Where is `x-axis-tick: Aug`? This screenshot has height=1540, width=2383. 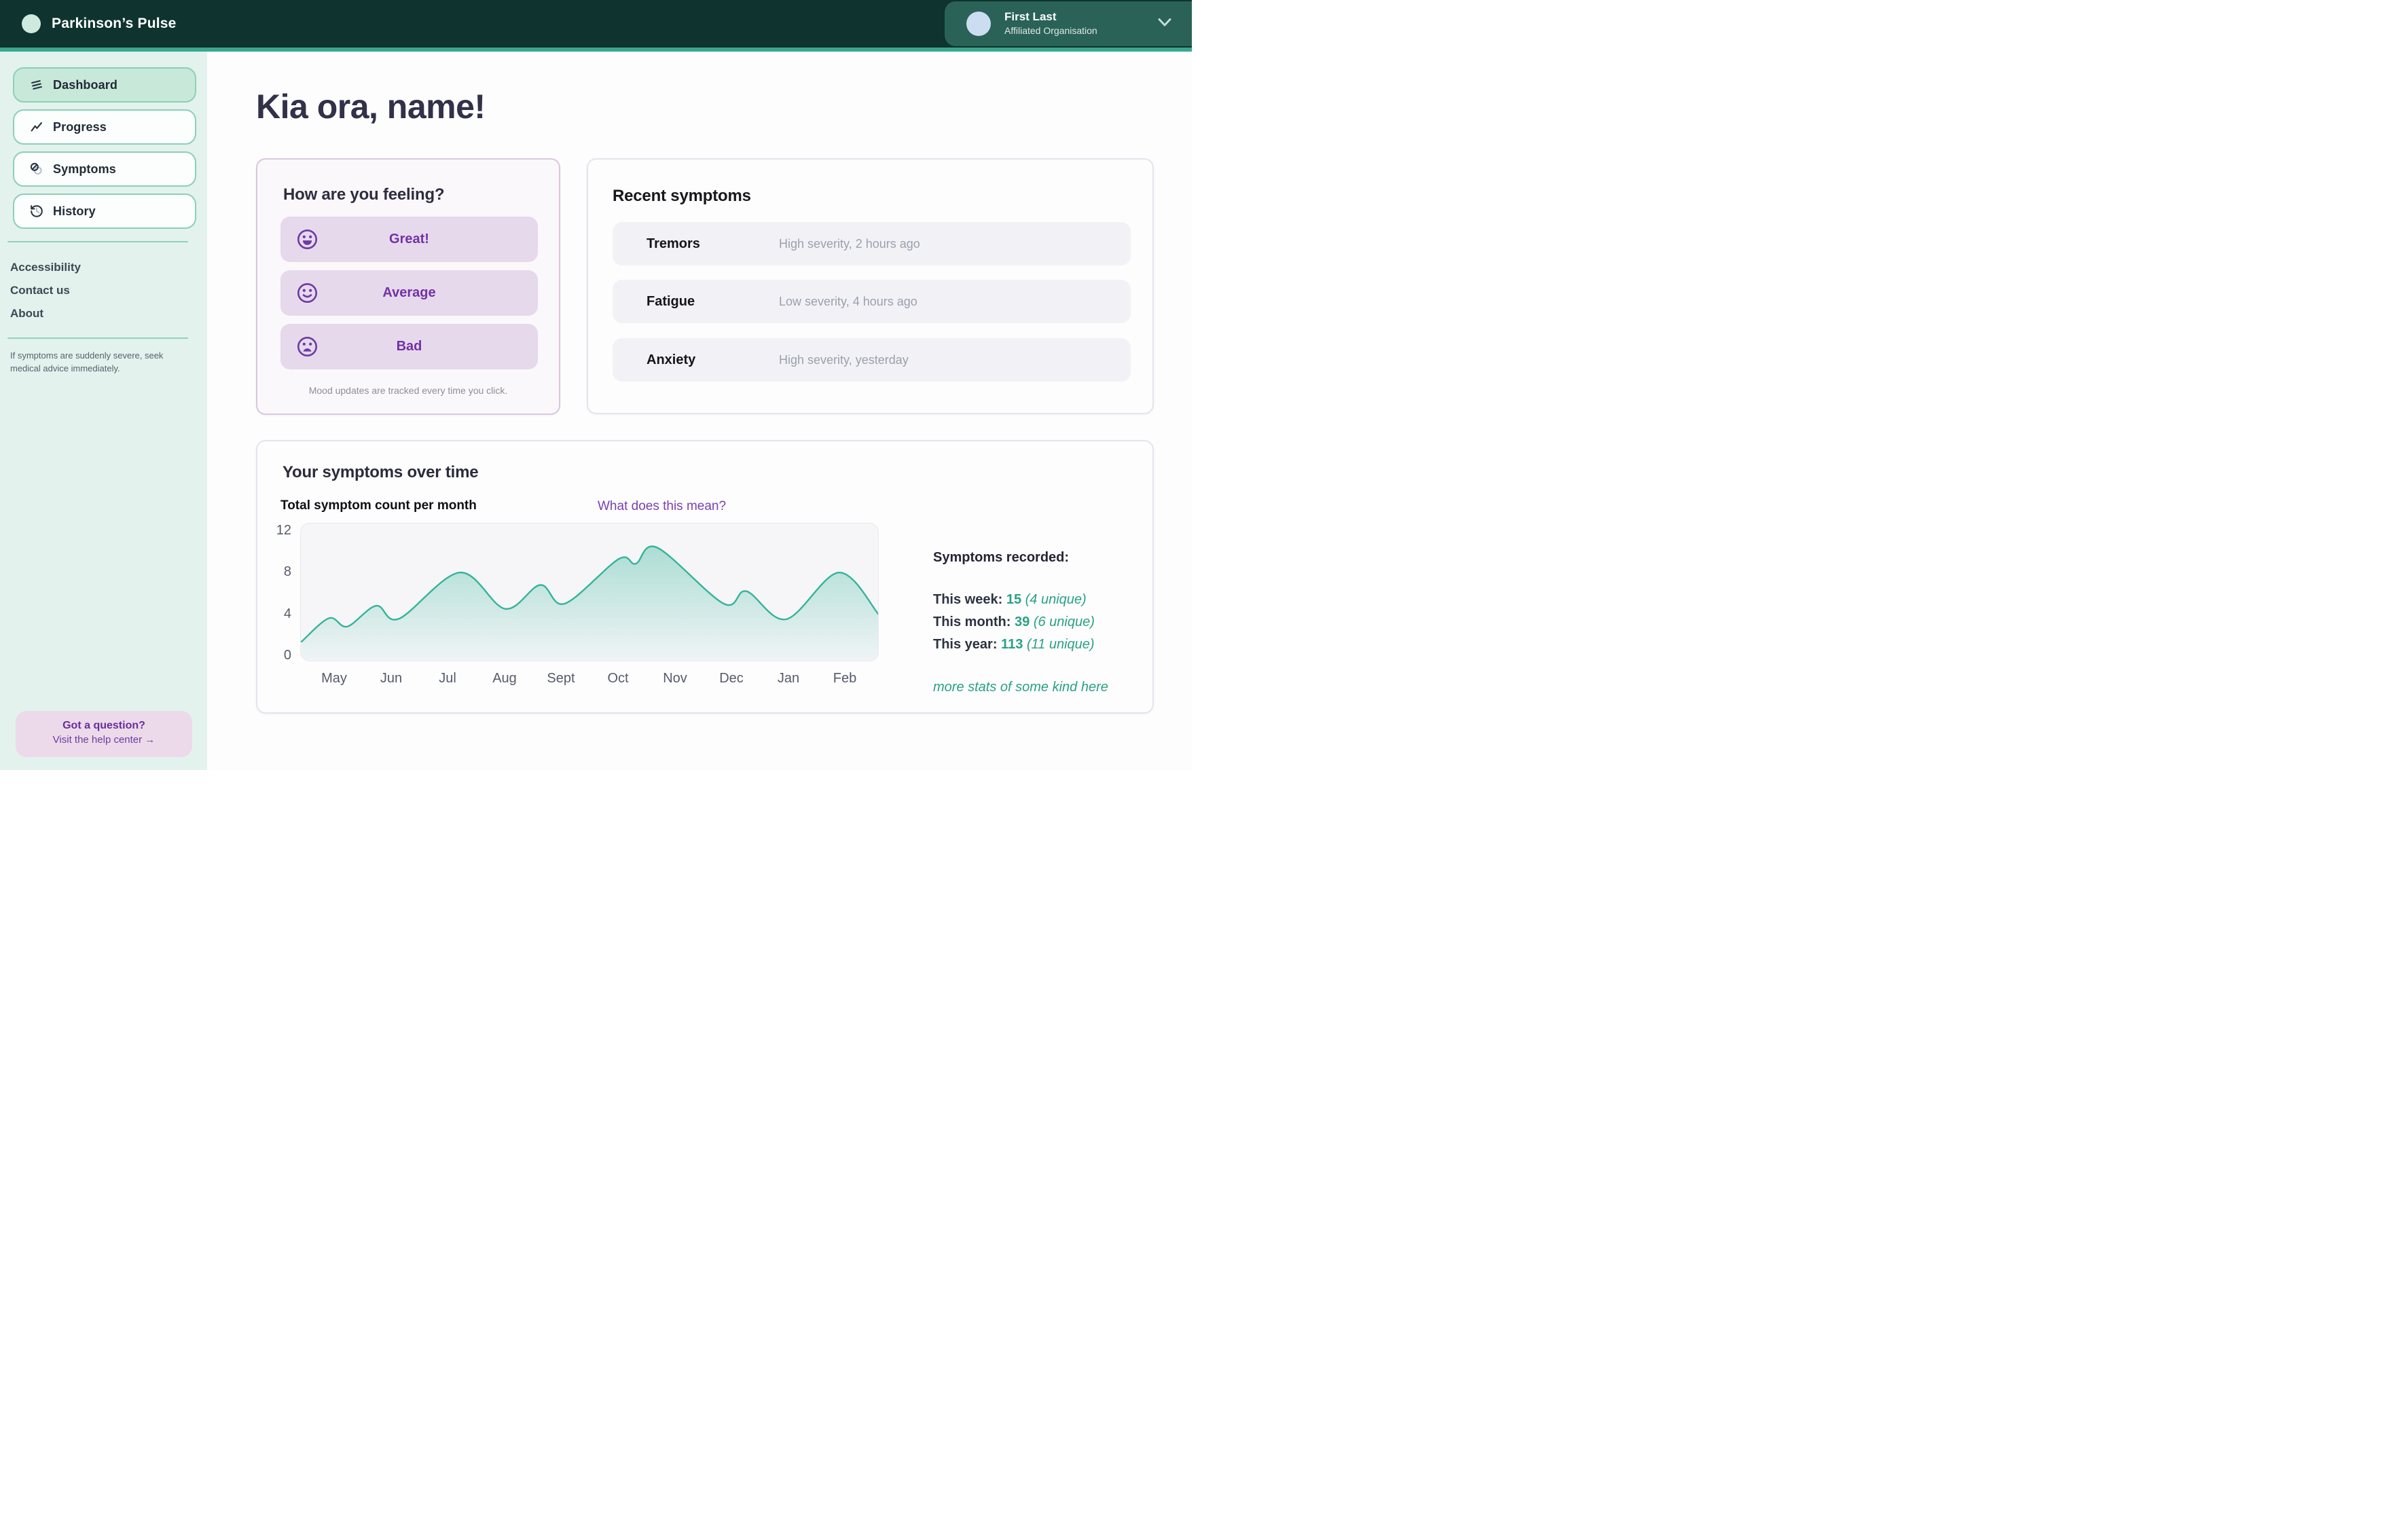 x-axis-tick: Aug is located at coordinates (504, 678).